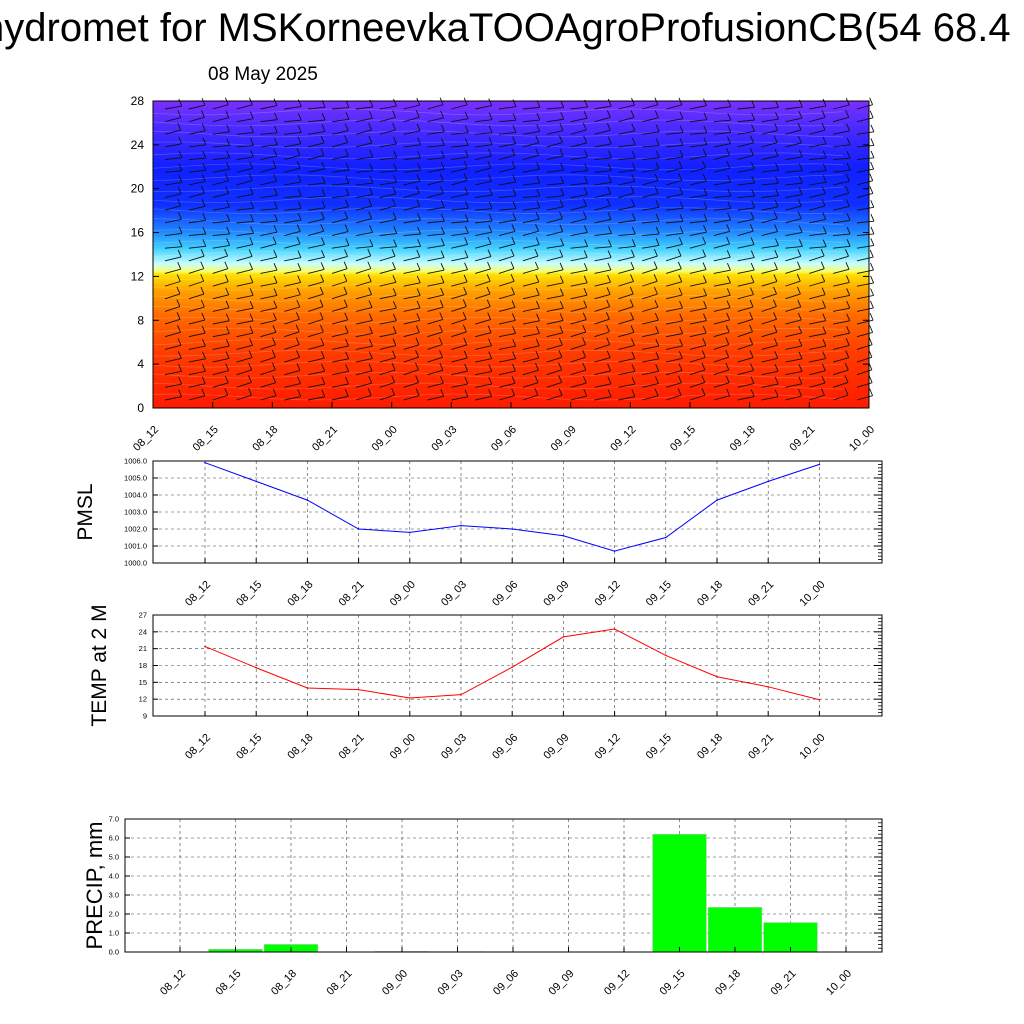  Describe the element at coordinates (710, 747) in the screenshot. I see `x-tick-label: 09_18` at that location.